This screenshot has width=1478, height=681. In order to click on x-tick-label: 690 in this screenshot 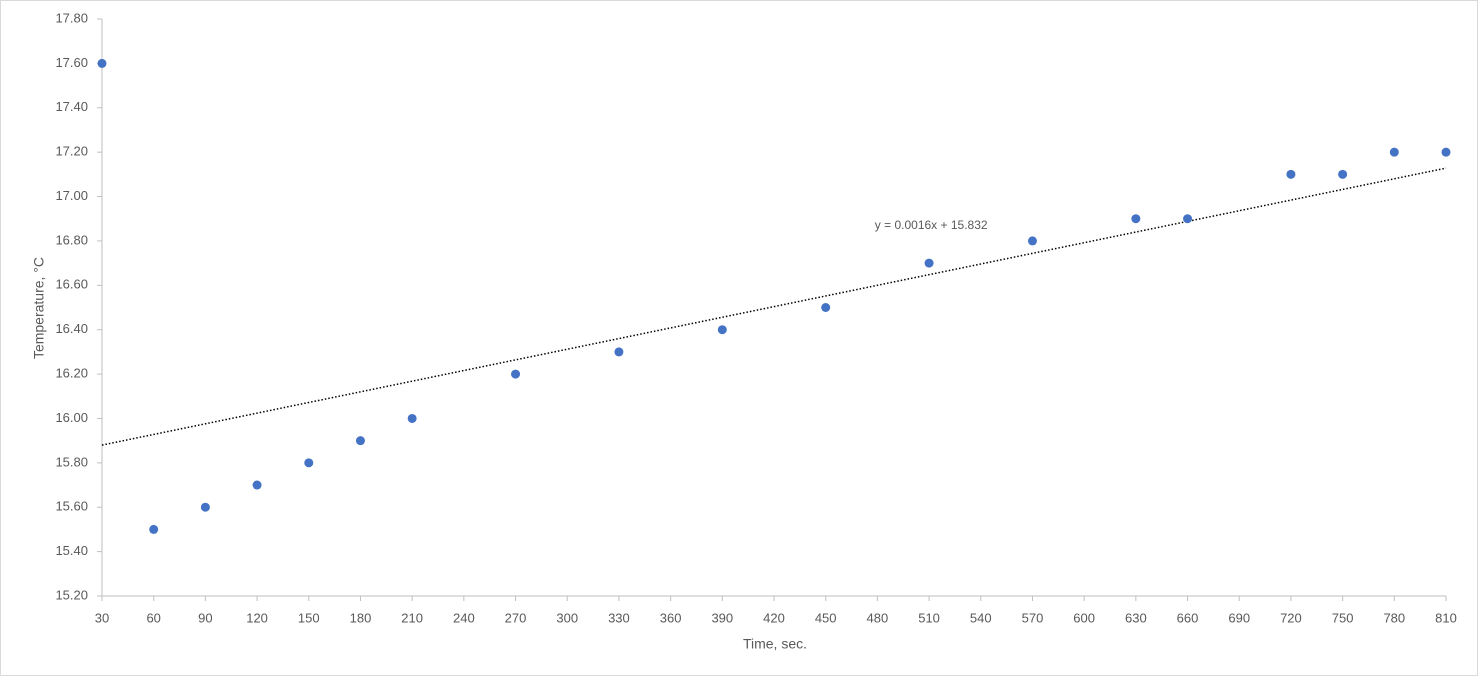, I will do `click(1239, 617)`.